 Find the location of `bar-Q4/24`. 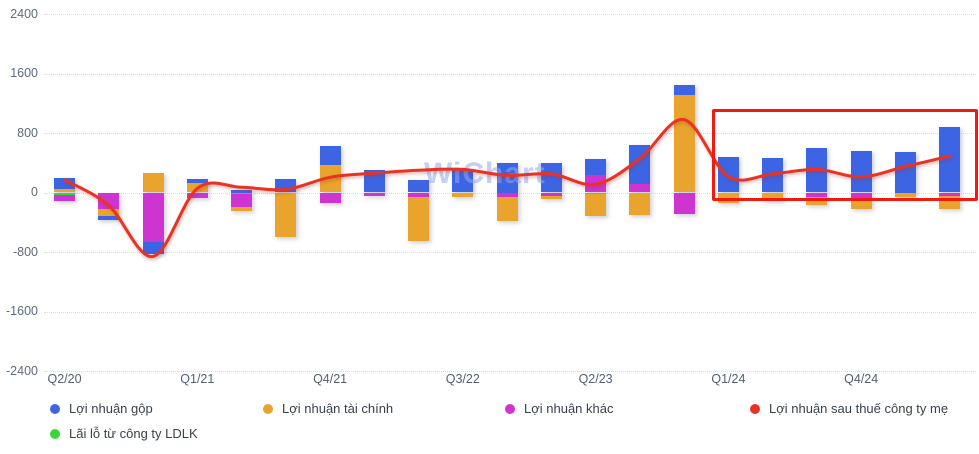

bar-Q4/24 is located at coordinates (861, 227).